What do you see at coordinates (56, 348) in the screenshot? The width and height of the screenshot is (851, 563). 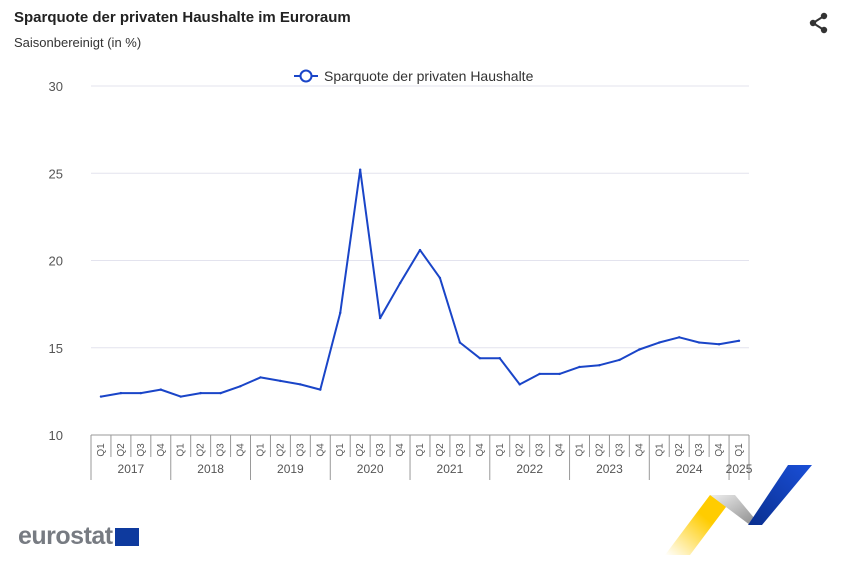 I see `y-tick-label: 15` at bounding box center [56, 348].